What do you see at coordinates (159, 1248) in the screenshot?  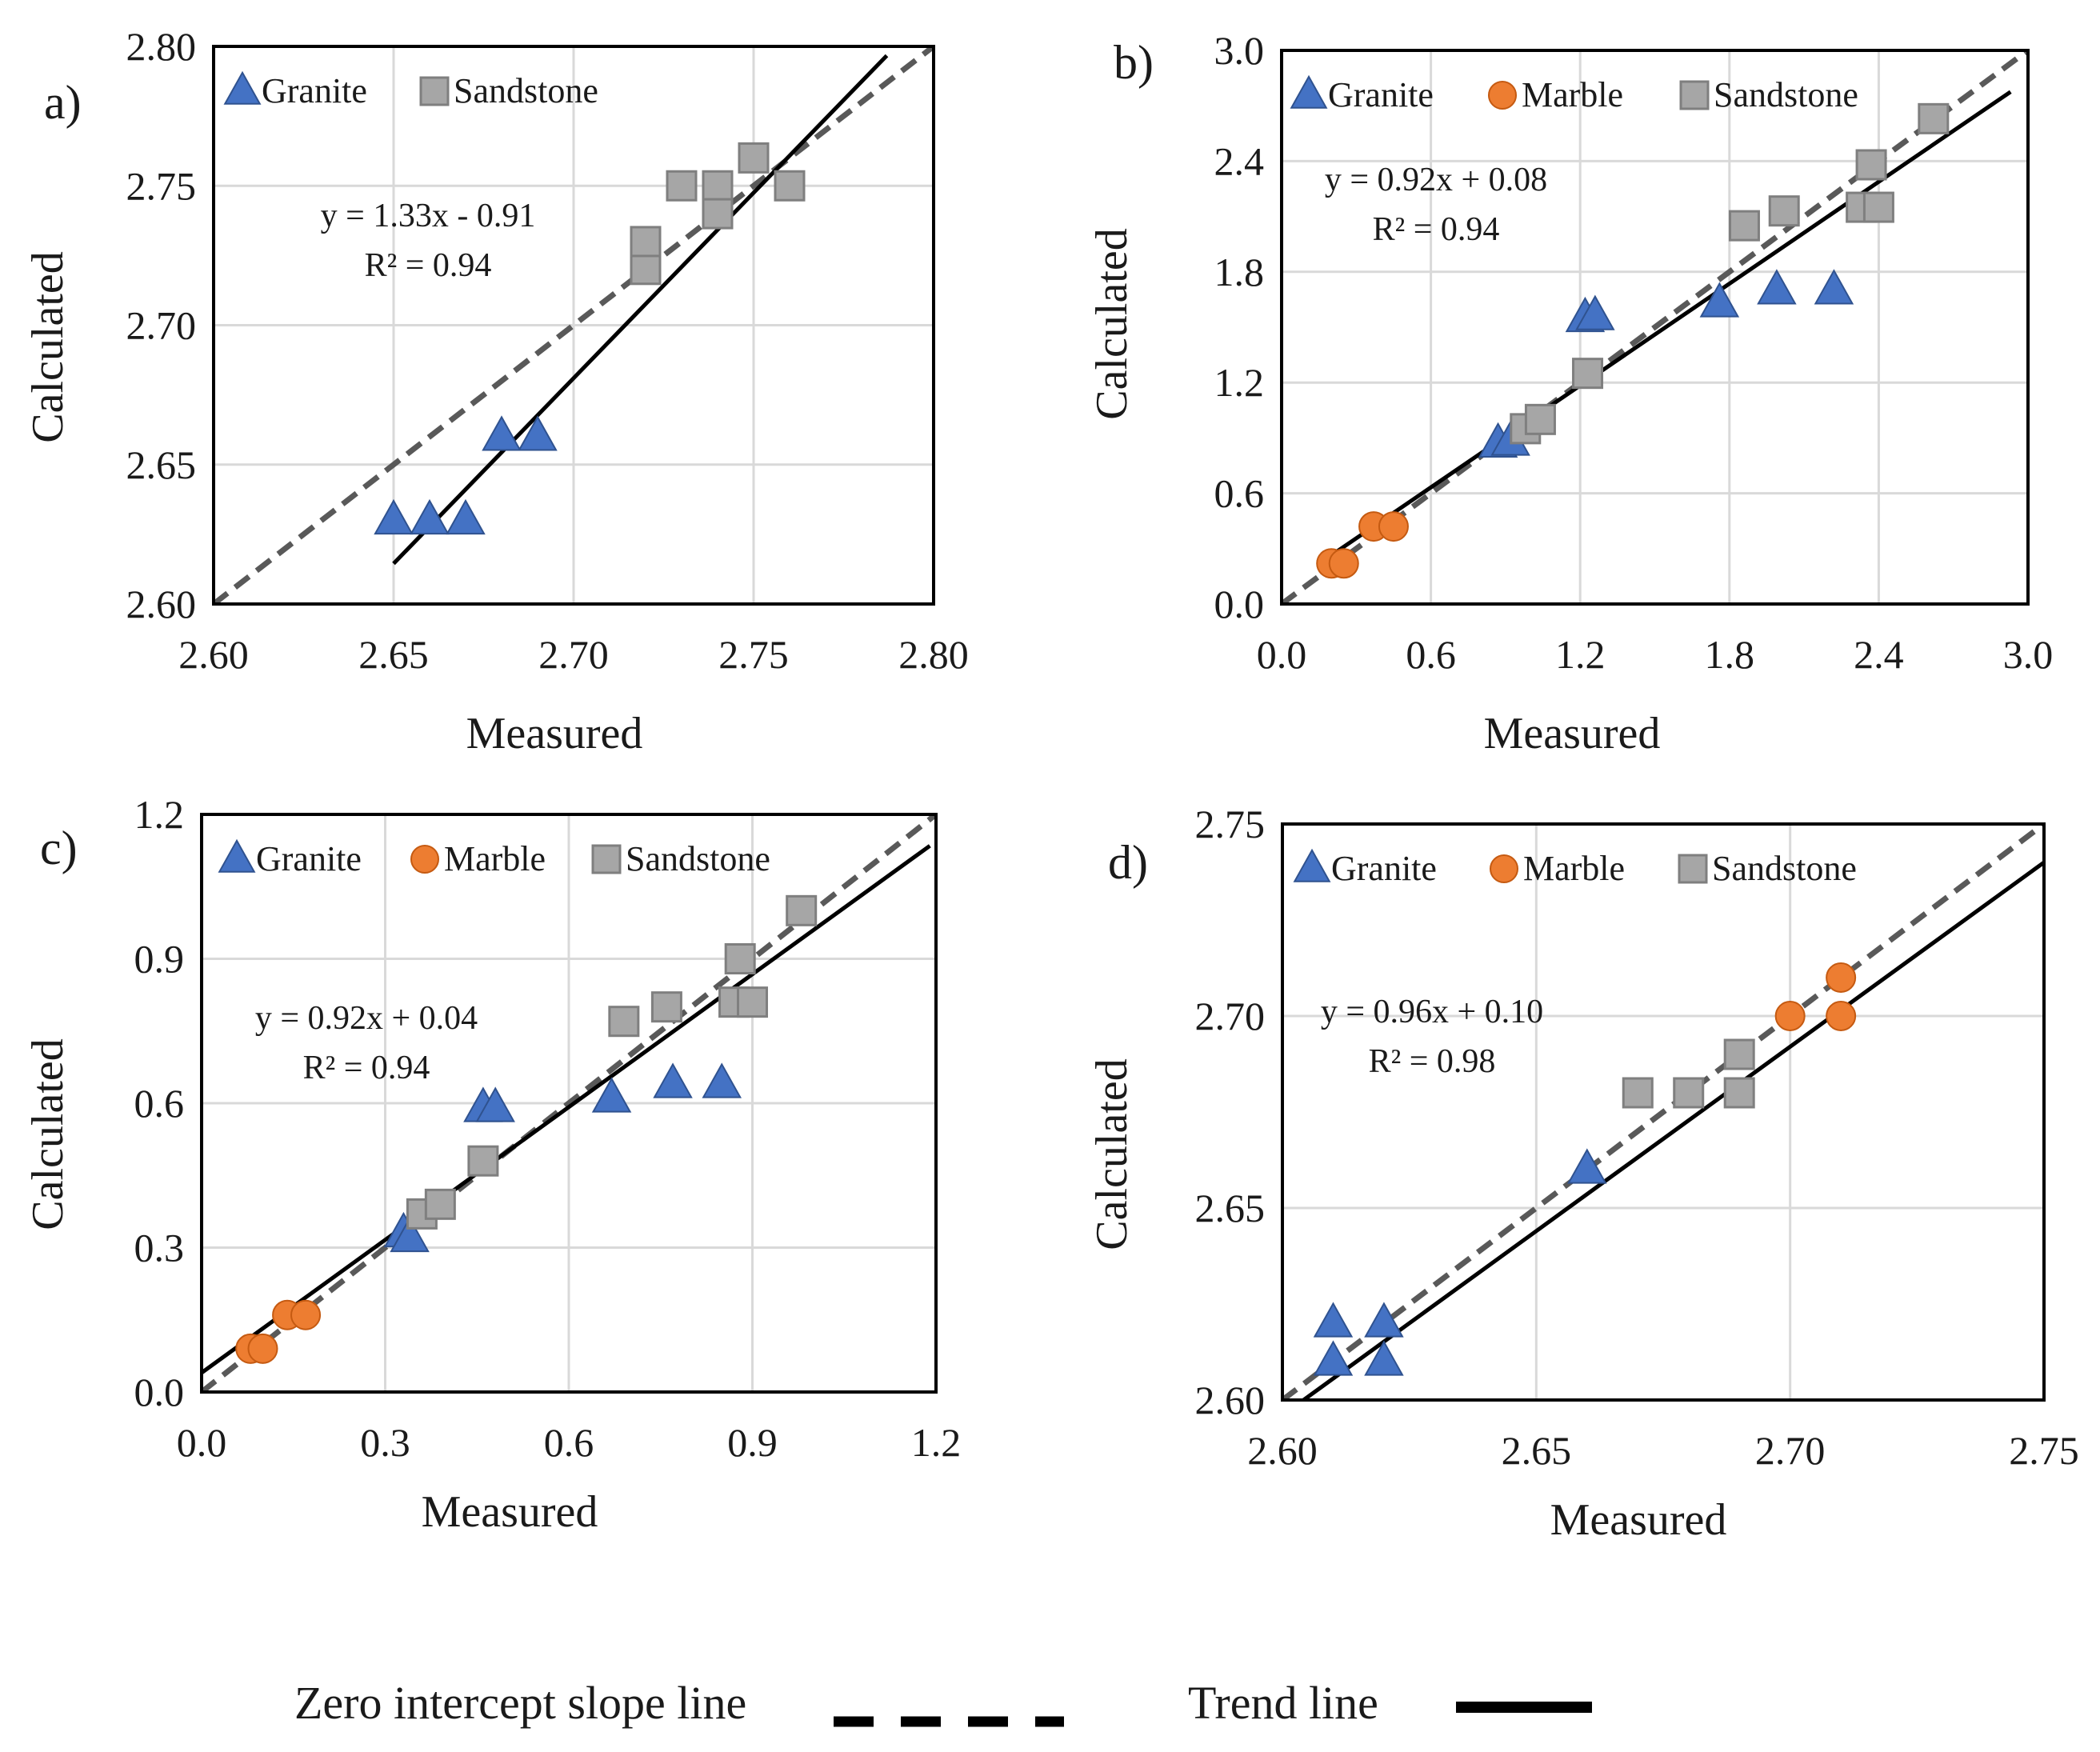 I see `y-tick-label: 0.3` at bounding box center [159, 1248].